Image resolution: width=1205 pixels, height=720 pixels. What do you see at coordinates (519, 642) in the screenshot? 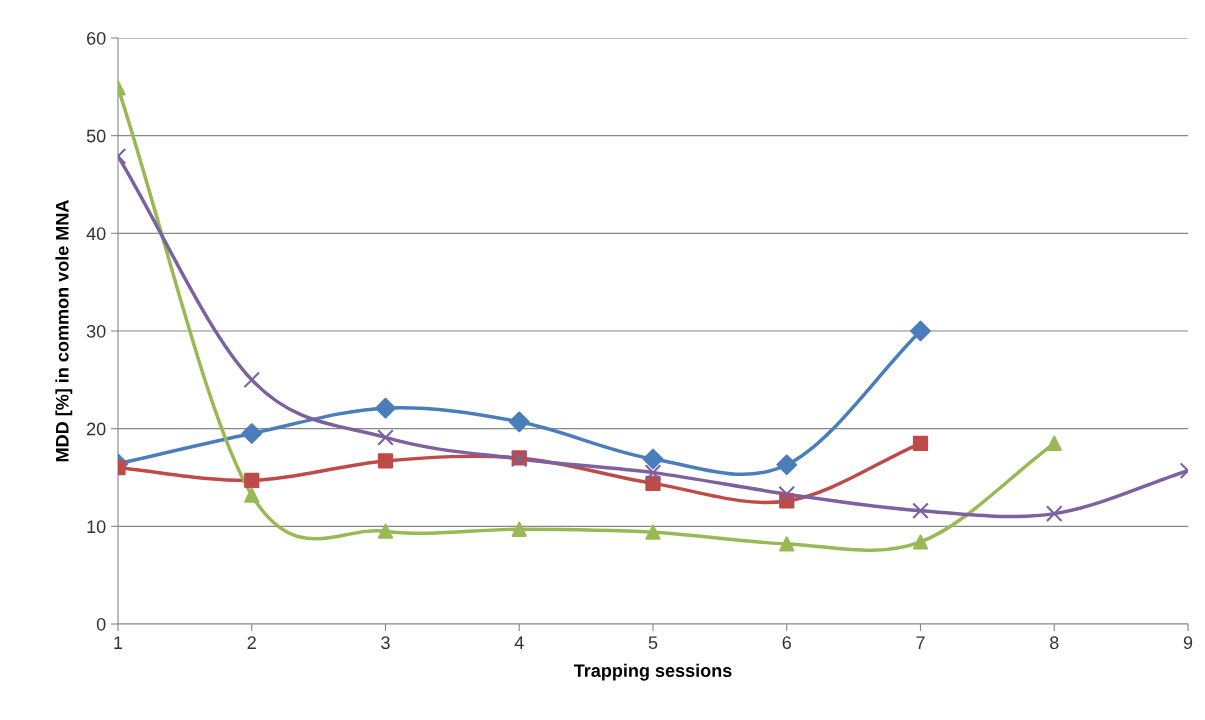
I see `x-tick-label: 4` at bounding box center [519, 642].